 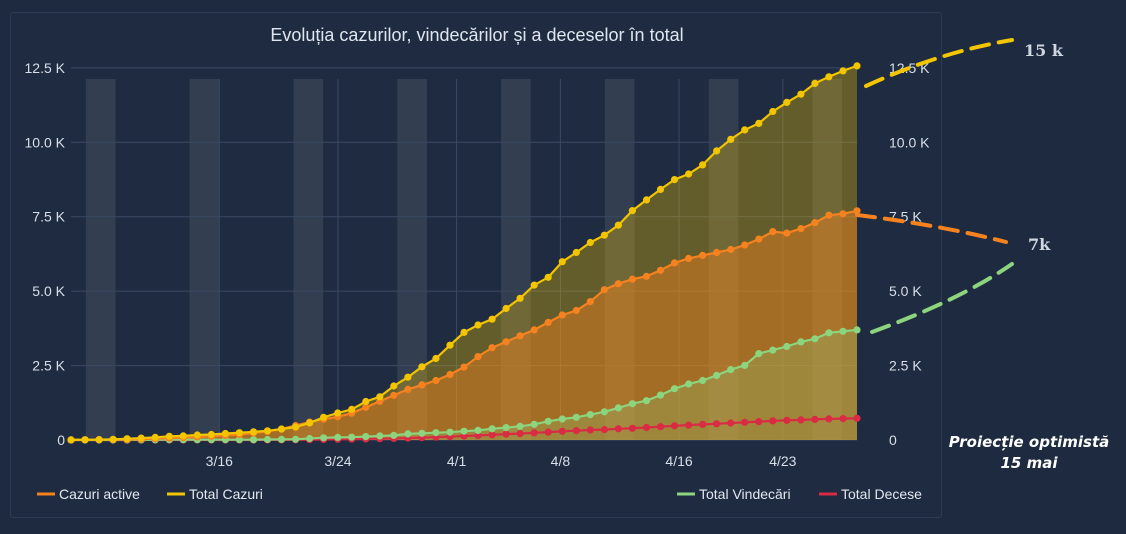 What do you see at coordinates (61, 440) in the screenshot?
I see `y-tick-left: 0` at bounding box center [61, 440].